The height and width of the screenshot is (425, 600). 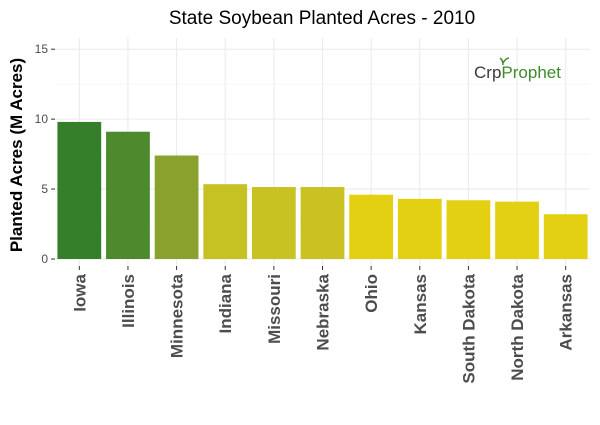 I want to click on logo-text-part3: Prophet, so click(x=531, y=72).